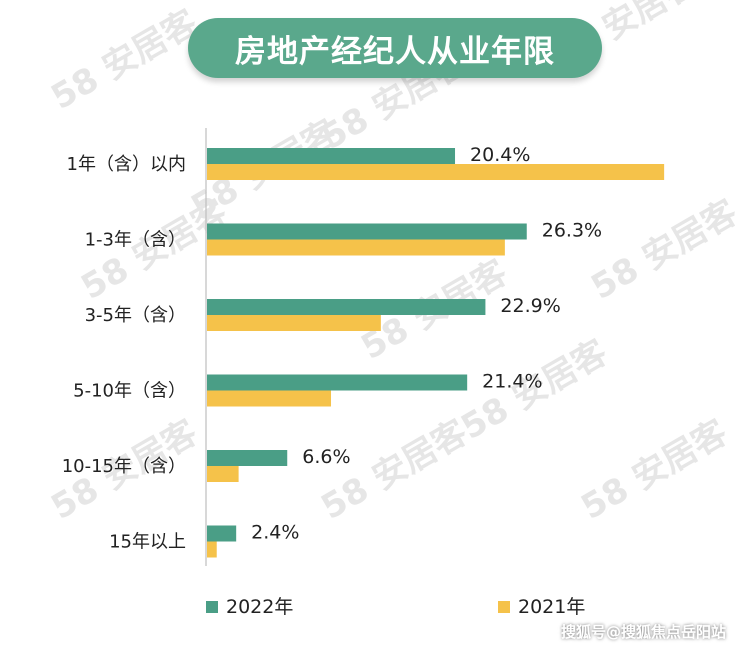 This screenshot has height=656, width=740. I want to click on data-label-2022: 21.4%, so click(512, 382).